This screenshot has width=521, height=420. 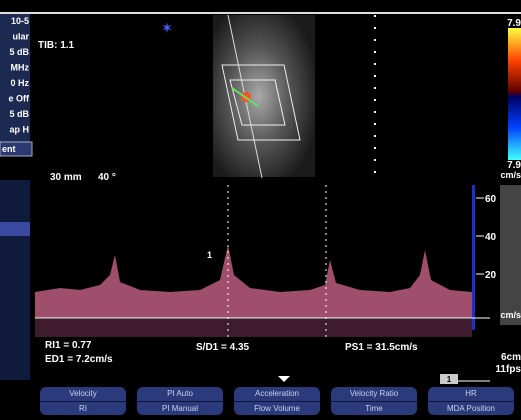 I want to click on soft-key-top: HR, so click(x=471, y=394).